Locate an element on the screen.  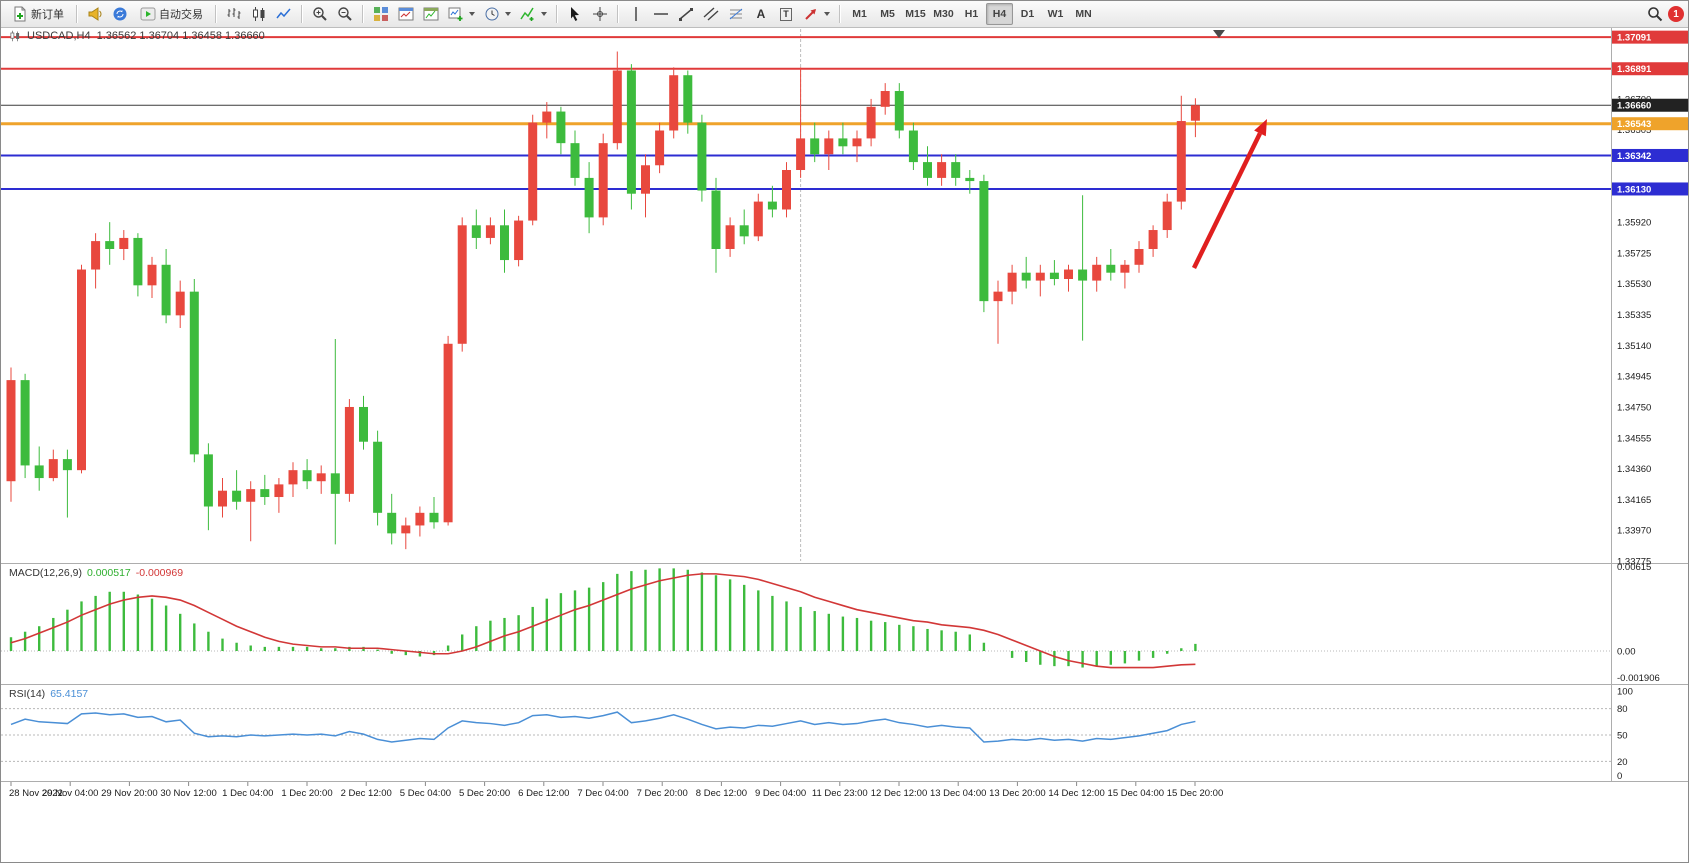
crosshair-icon is located at coordinates (600, 14).